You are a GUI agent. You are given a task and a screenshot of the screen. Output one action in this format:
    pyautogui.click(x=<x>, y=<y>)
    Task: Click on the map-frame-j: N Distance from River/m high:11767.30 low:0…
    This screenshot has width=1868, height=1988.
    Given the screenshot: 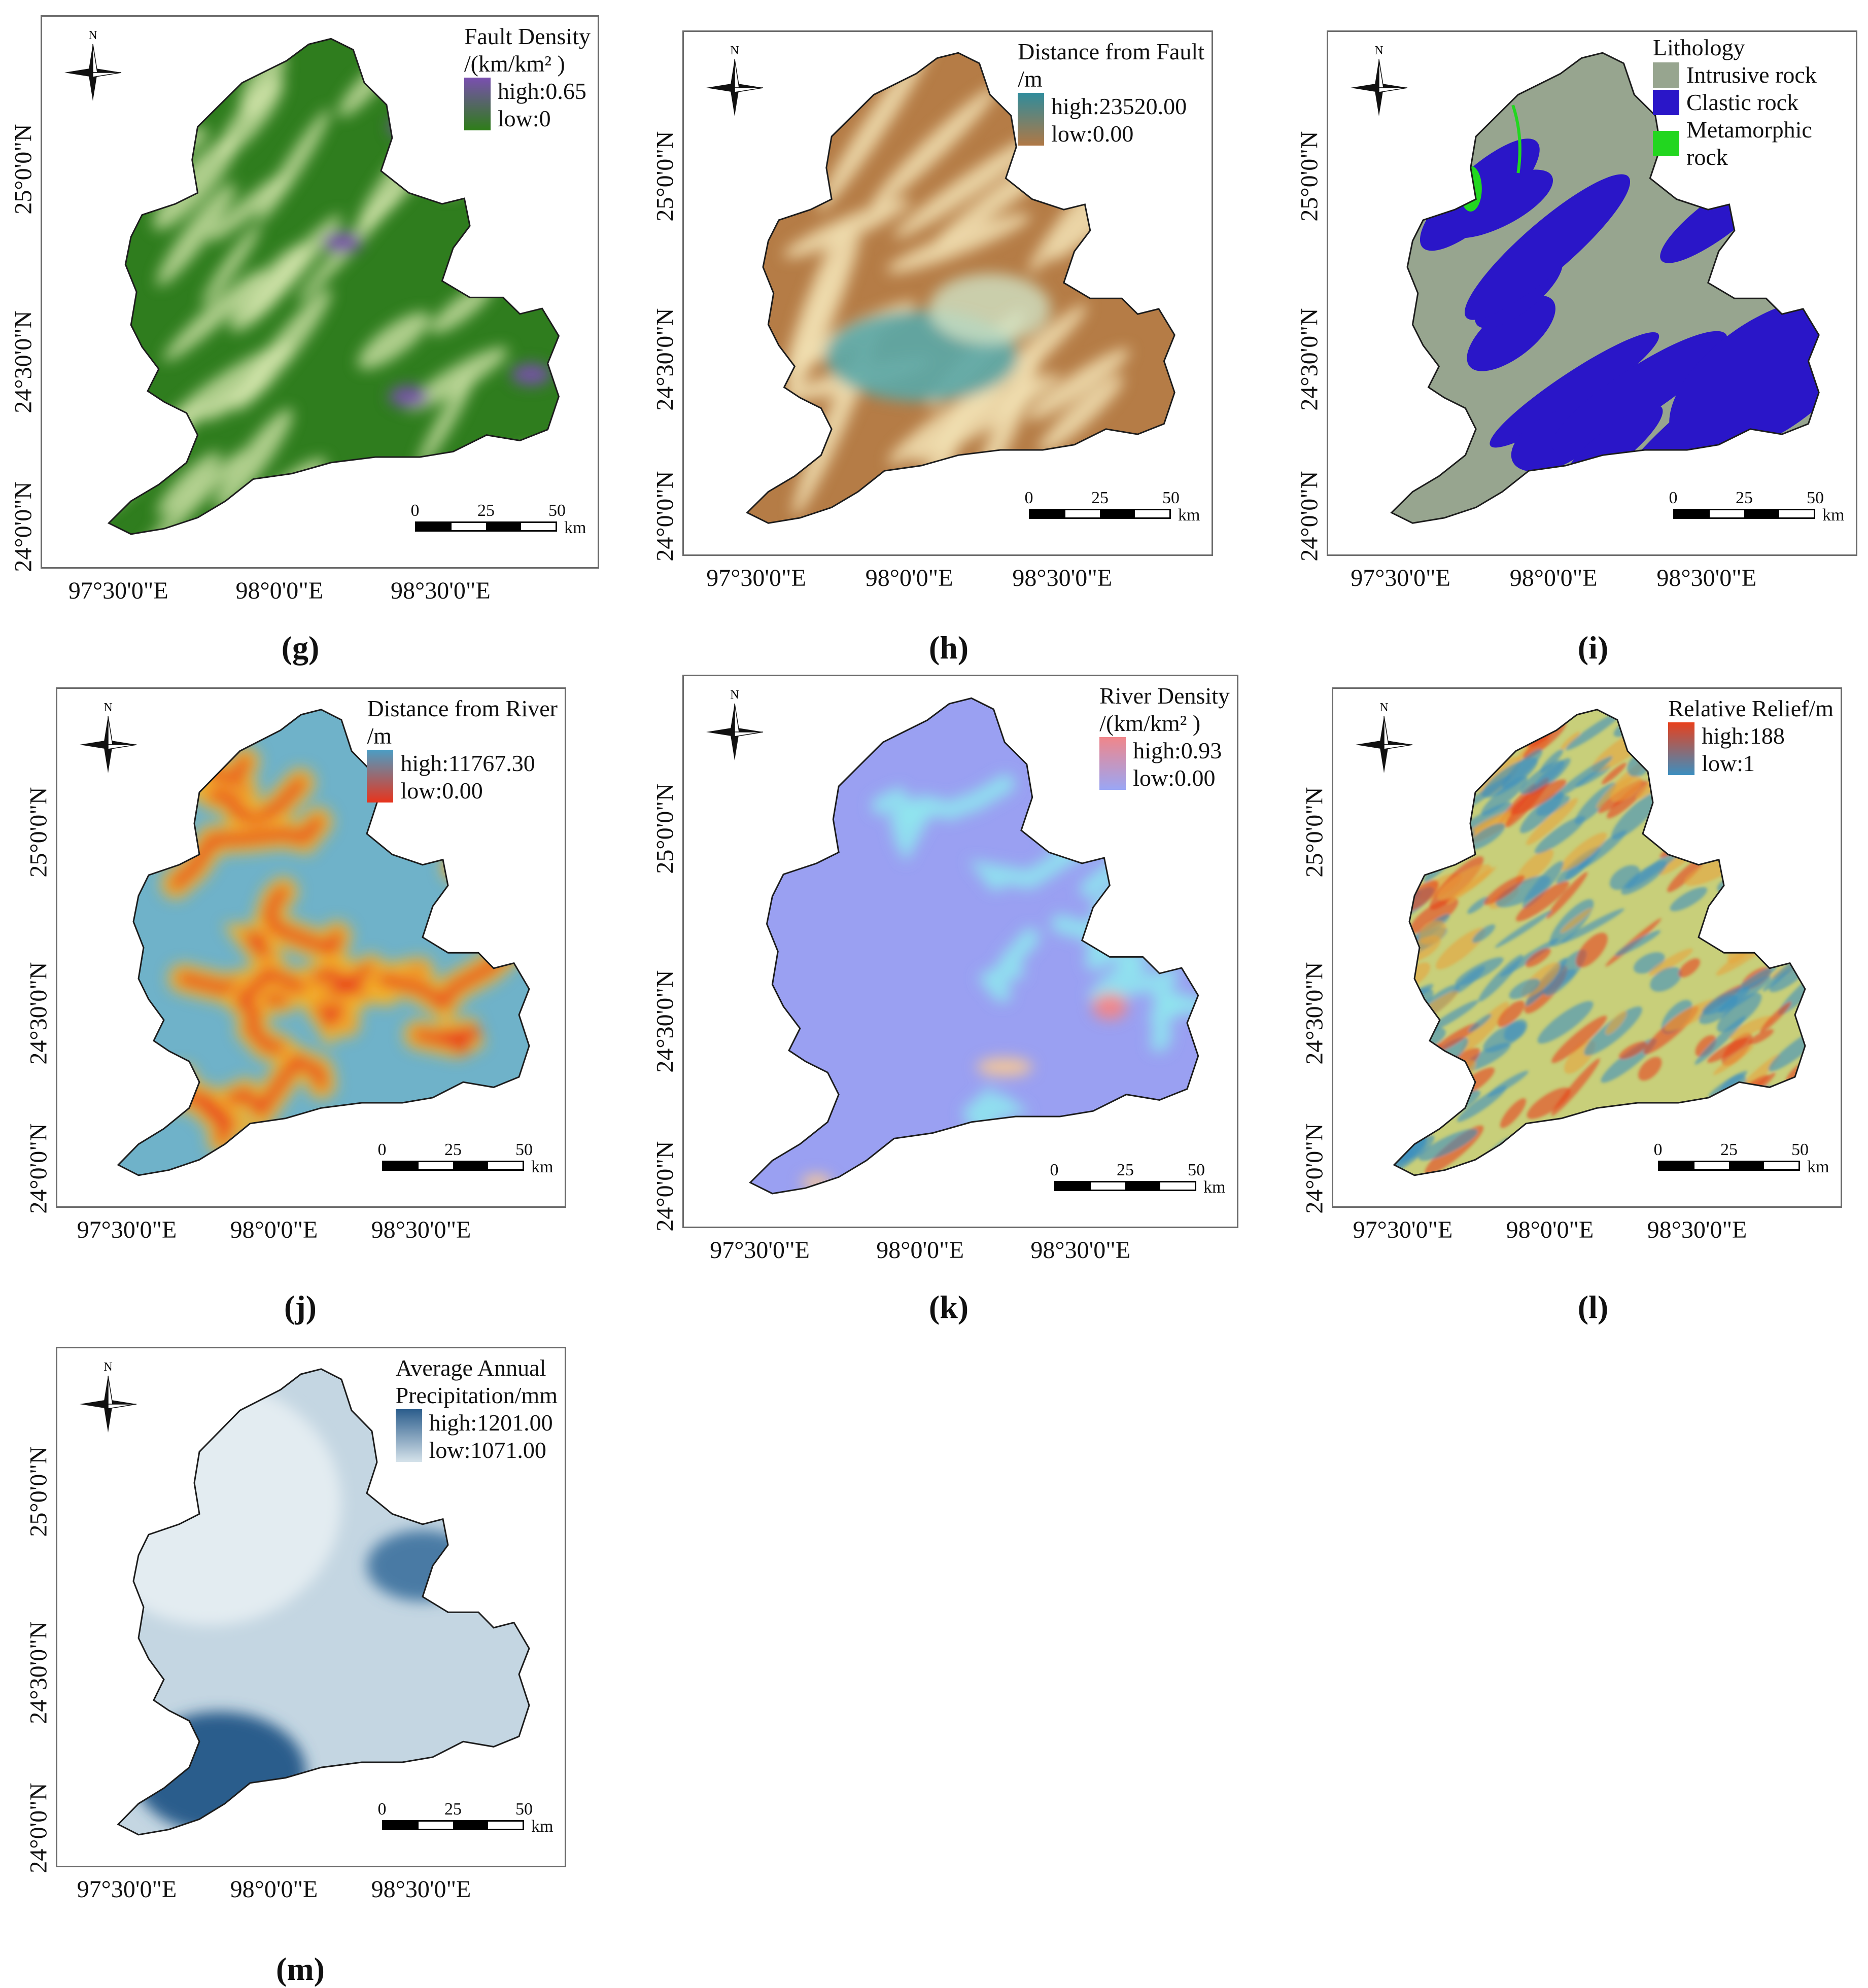 What is the action you would take?
    pyautogui.click(x=311, y=947)
    